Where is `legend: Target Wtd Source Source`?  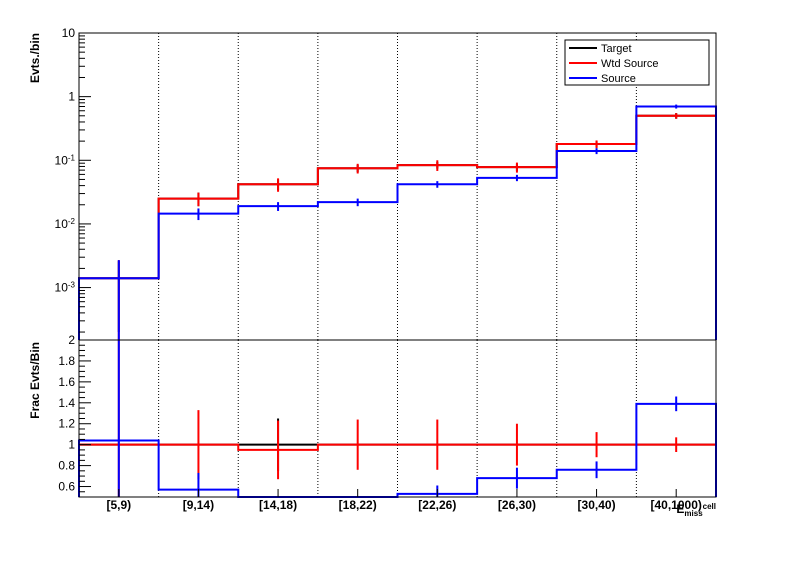
legend: Target Wtd Source Source is located at coordinates (637, 62).